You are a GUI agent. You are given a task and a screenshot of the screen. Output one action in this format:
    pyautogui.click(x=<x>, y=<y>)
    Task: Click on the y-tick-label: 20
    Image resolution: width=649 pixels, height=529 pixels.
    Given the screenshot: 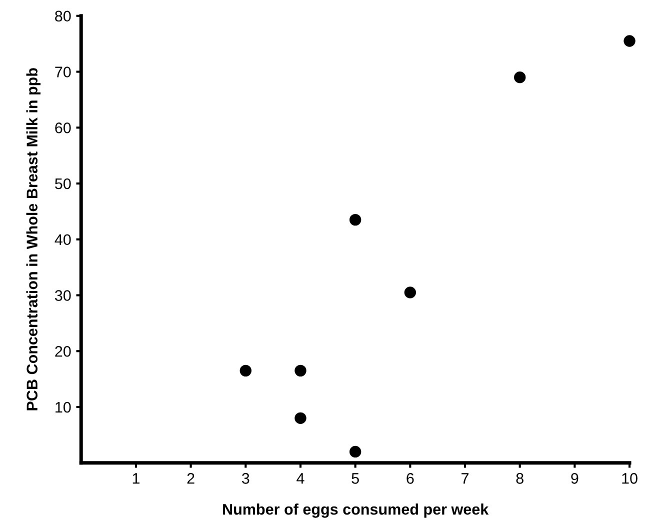 What is the action you would take?
    pyautogui.click(x=63, y=351)
    